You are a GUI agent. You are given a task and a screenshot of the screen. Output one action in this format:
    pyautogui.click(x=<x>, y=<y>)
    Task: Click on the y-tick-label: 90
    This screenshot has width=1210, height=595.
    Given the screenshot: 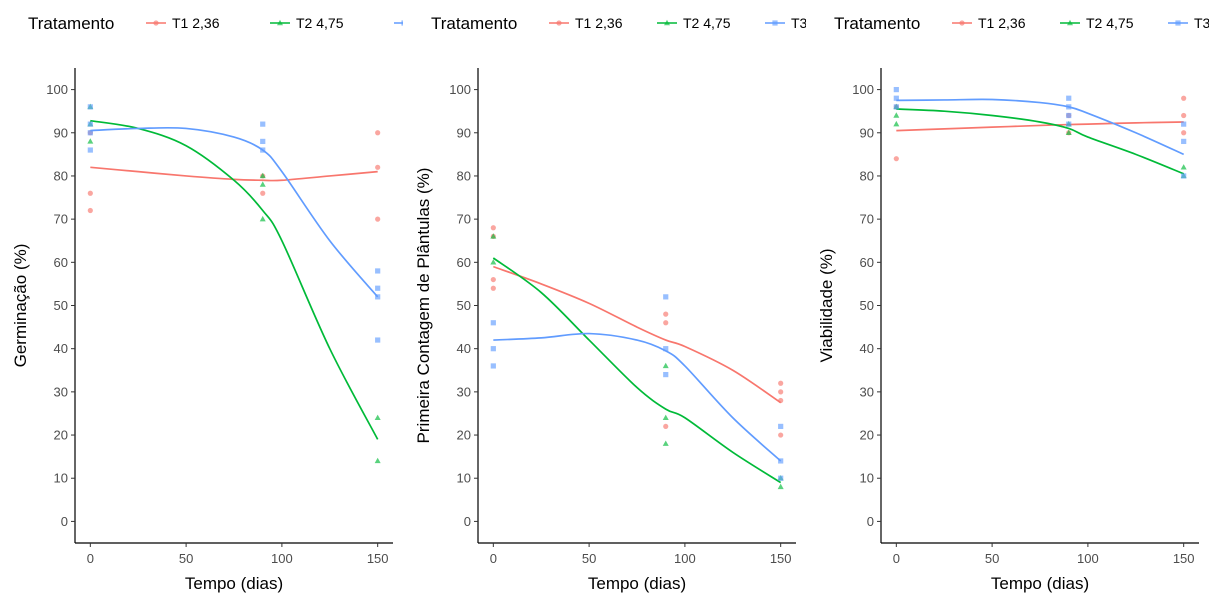 What is the action you would take?
    pyautogui.click(x=464, y=132)
    